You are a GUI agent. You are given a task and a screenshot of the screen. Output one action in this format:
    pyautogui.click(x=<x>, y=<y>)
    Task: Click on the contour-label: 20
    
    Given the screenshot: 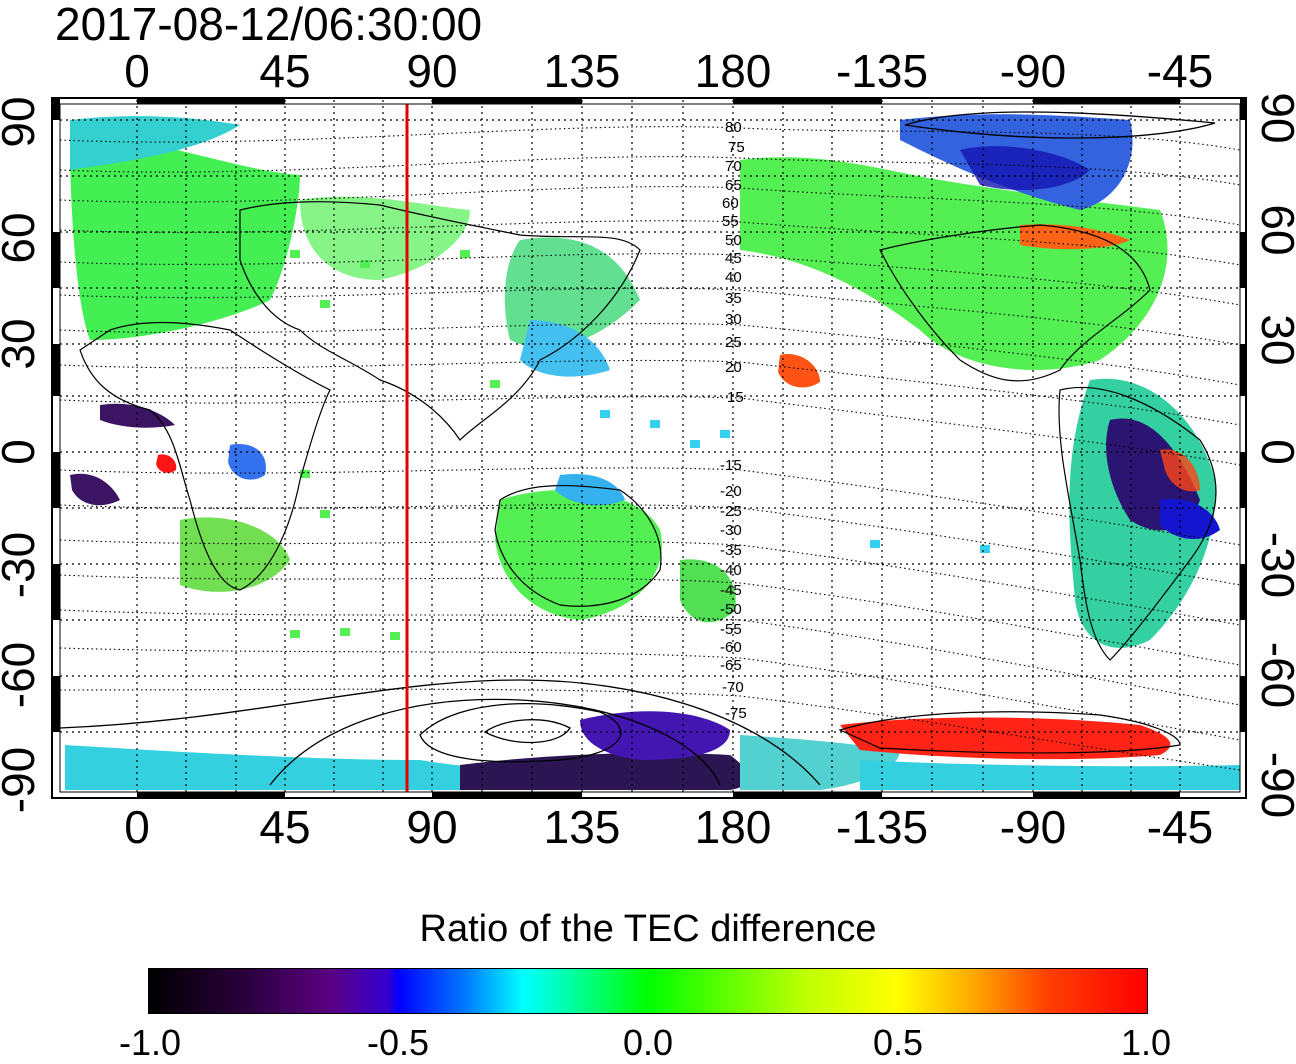 What is the action you would take?
    pyautogui.click(x=733, y=367)
    